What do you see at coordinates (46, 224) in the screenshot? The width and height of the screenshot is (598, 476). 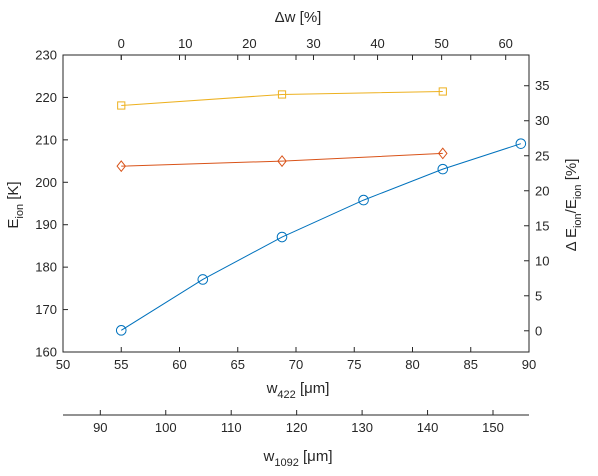 I see `left-tick-label: 190` at bounding box center [46, 224].